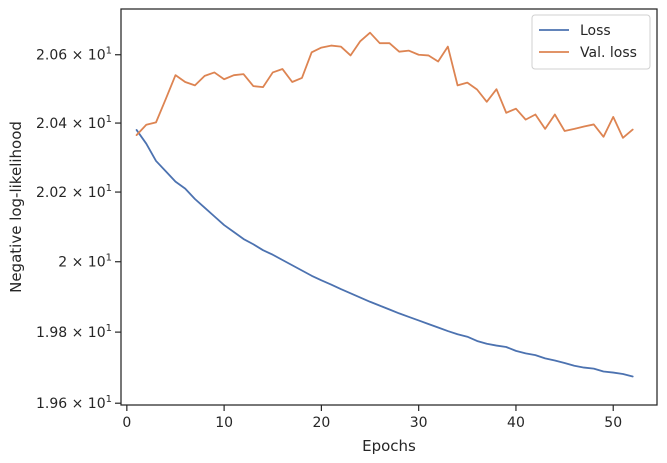 The image size is (667, 463). Describe the element at coordinates (608, 53) in the screenshot. I see `legend-label: Val. loss` at that location.